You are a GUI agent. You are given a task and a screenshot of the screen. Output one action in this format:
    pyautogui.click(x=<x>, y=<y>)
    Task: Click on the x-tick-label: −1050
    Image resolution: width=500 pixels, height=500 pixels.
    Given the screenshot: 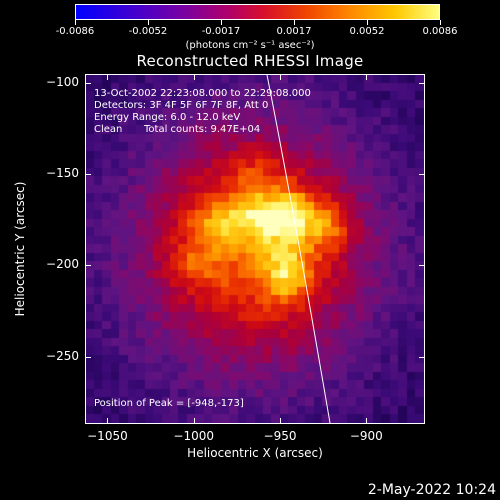 What is the action you would take?
    pyautogui.click(x=107, y=436)
    